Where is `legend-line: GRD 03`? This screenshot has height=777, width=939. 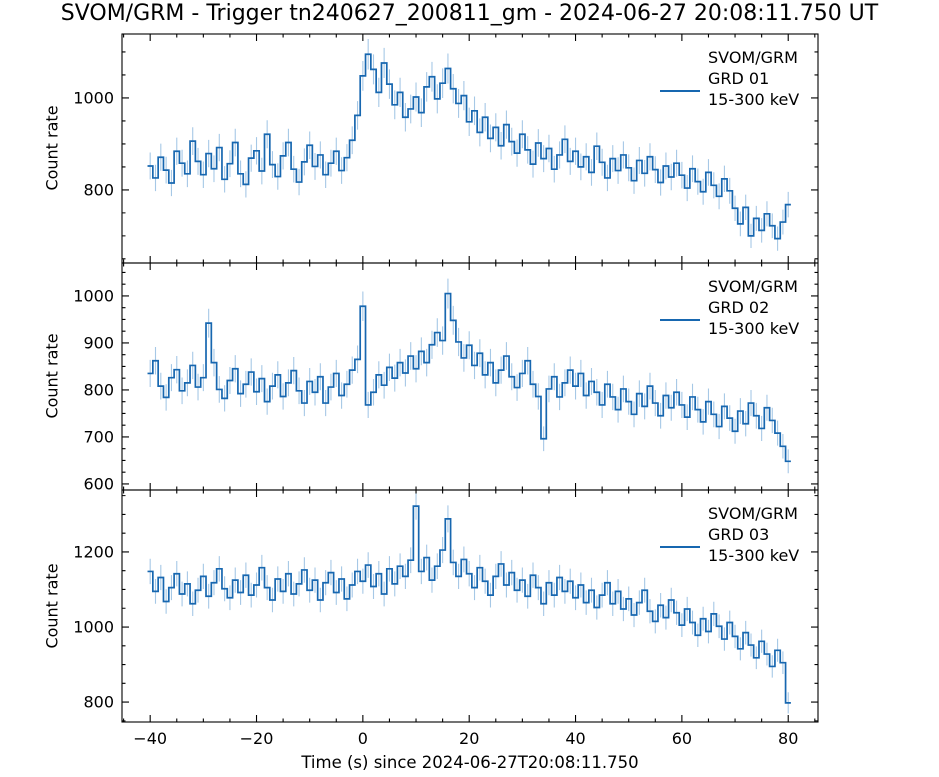
legend-line: GRD 03 is located at coordinates (739, 534).